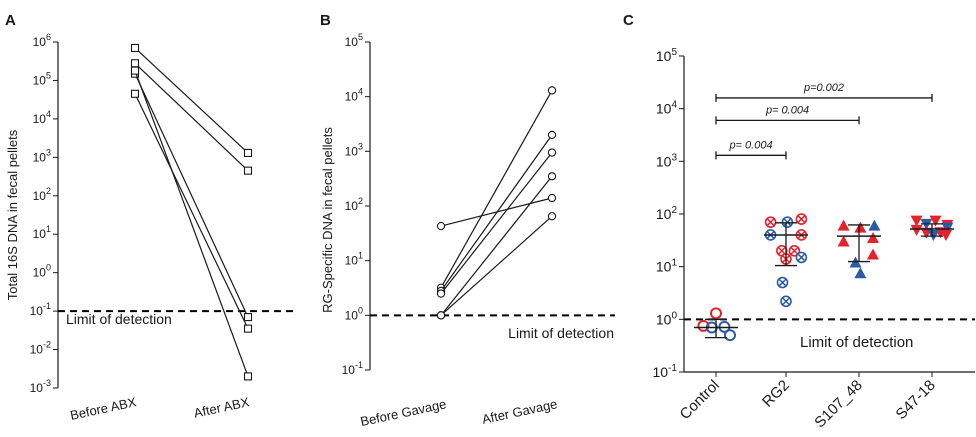 The image size is (976, 437). What do you see at coordinates (520, 411) in the screenshot?
I see `x-tick-label-b: After Gavage` at bounding box center [520, 411].